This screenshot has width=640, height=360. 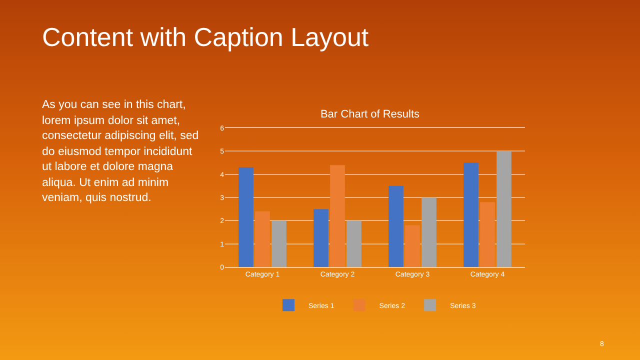 I want to click on text: Content with Caption Layout, so click(x=205, y=37).